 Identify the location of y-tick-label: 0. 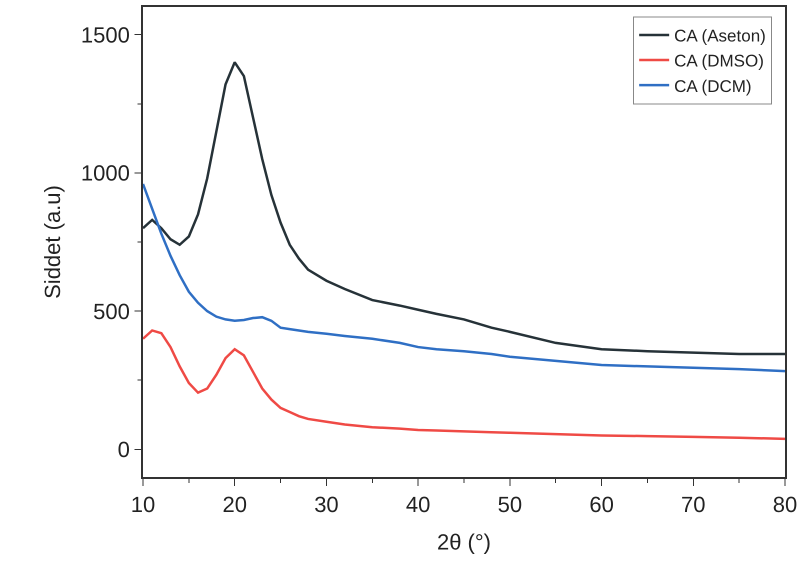
(124, 449).